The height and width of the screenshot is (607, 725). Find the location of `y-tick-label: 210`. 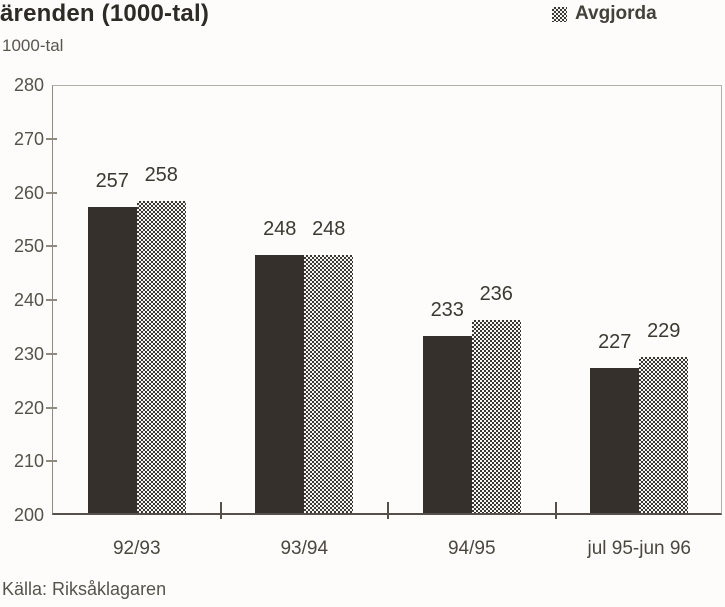

y-tick-label: 210 is located at coordinates (28, 461).